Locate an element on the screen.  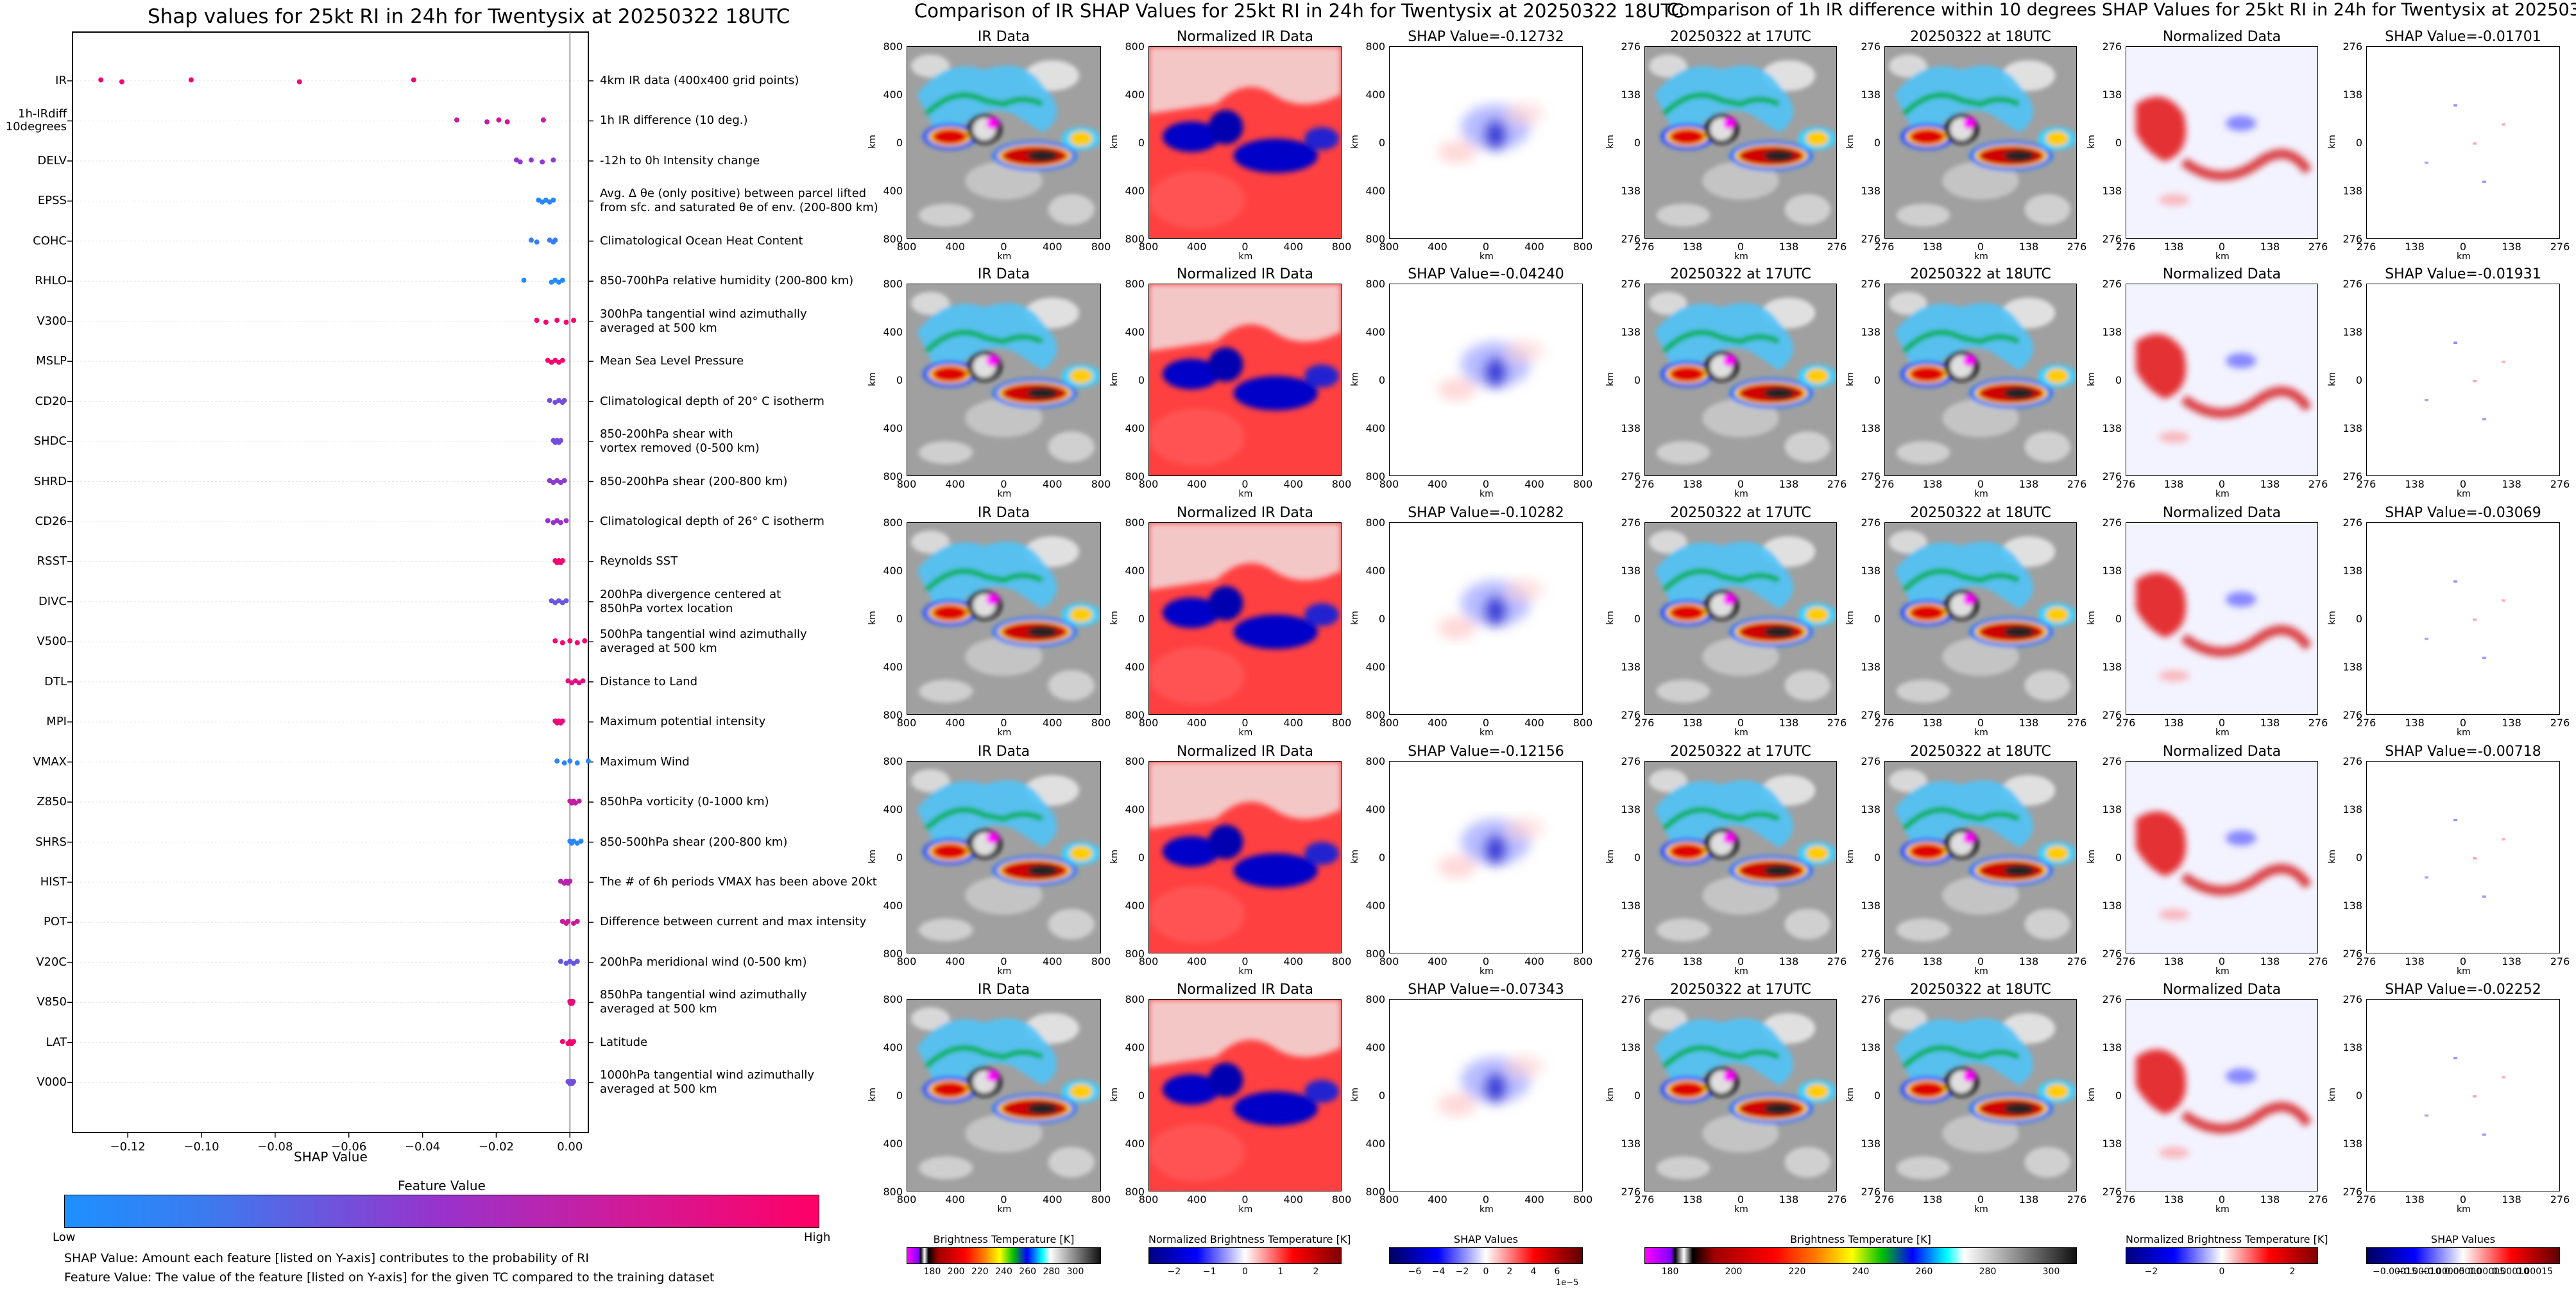
feature-value-colorbar is located at coordinates (441, 1211).